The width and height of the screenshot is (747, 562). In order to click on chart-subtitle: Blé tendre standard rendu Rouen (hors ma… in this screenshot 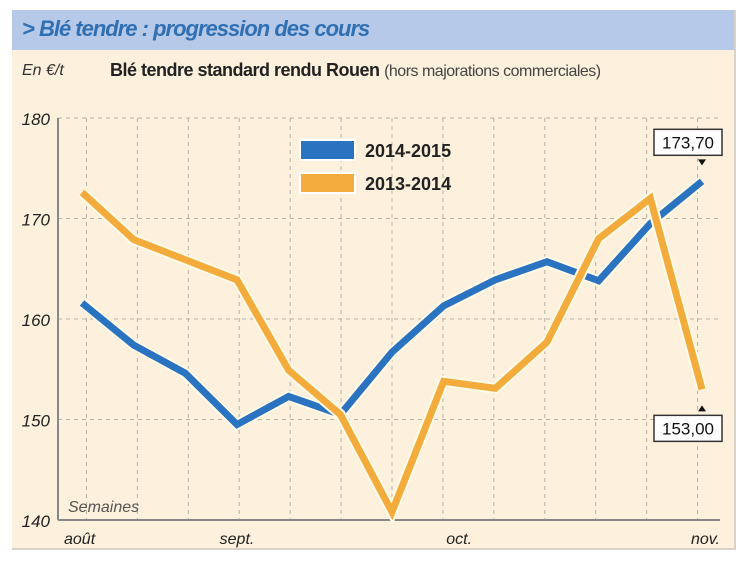, I will do `click(355, 70)`.